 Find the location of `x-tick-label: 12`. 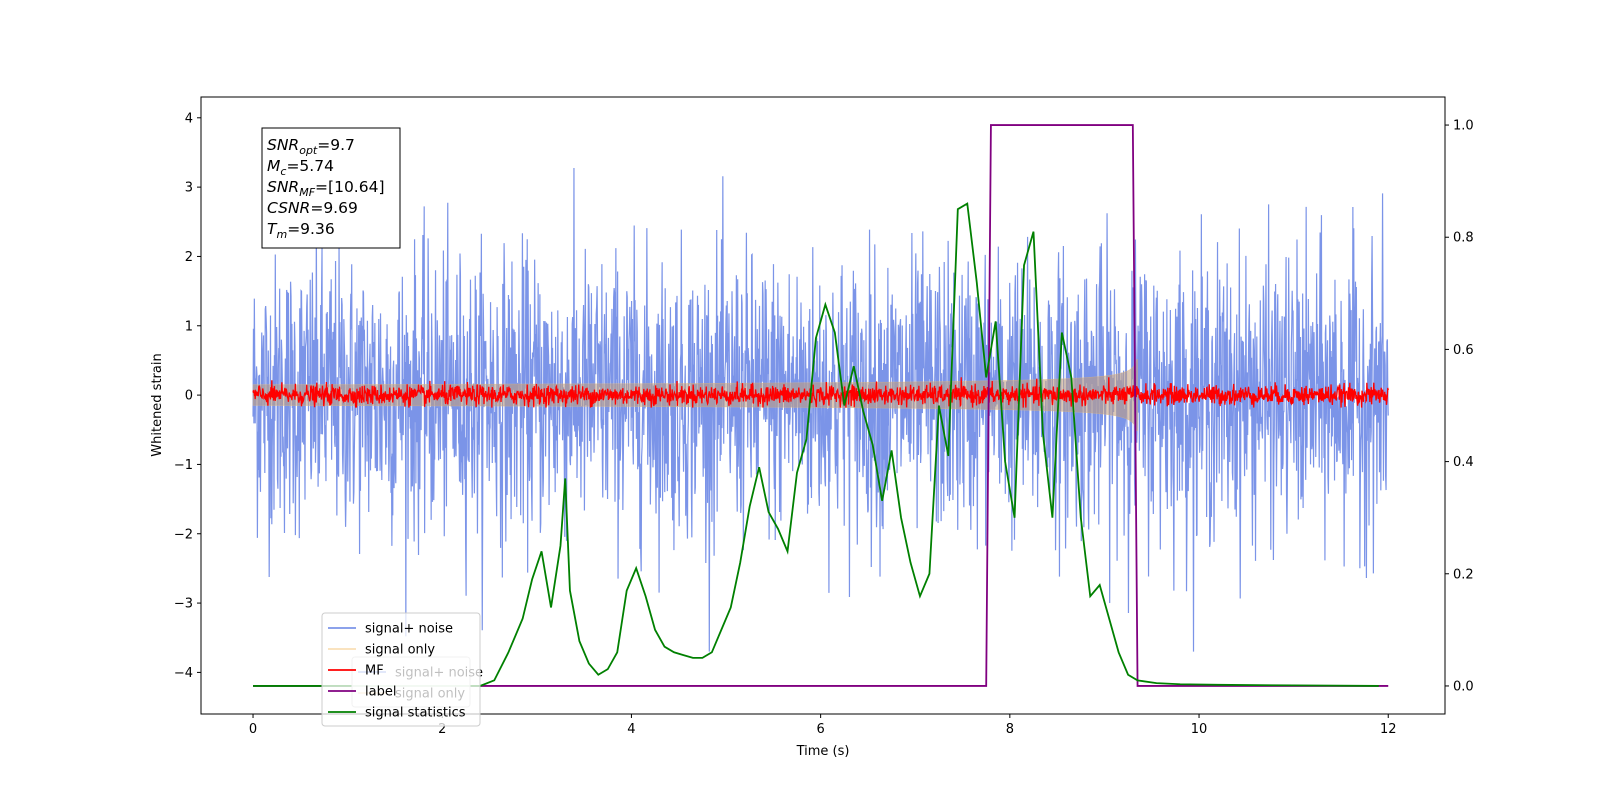

x-tick-label: 12 is located at coordinates (1388, 729).